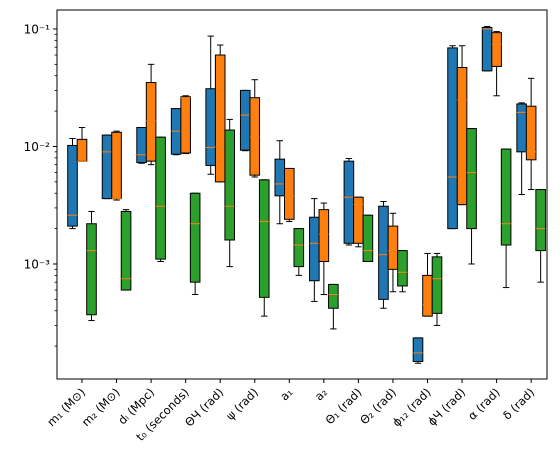 Image resolution: width=560 pixels, height=470 pixels. What do you see at coordinates (37, 29) in the screenshot?
I see `y-tick-label: 10⁻¹` at bounding box center [37, 29].